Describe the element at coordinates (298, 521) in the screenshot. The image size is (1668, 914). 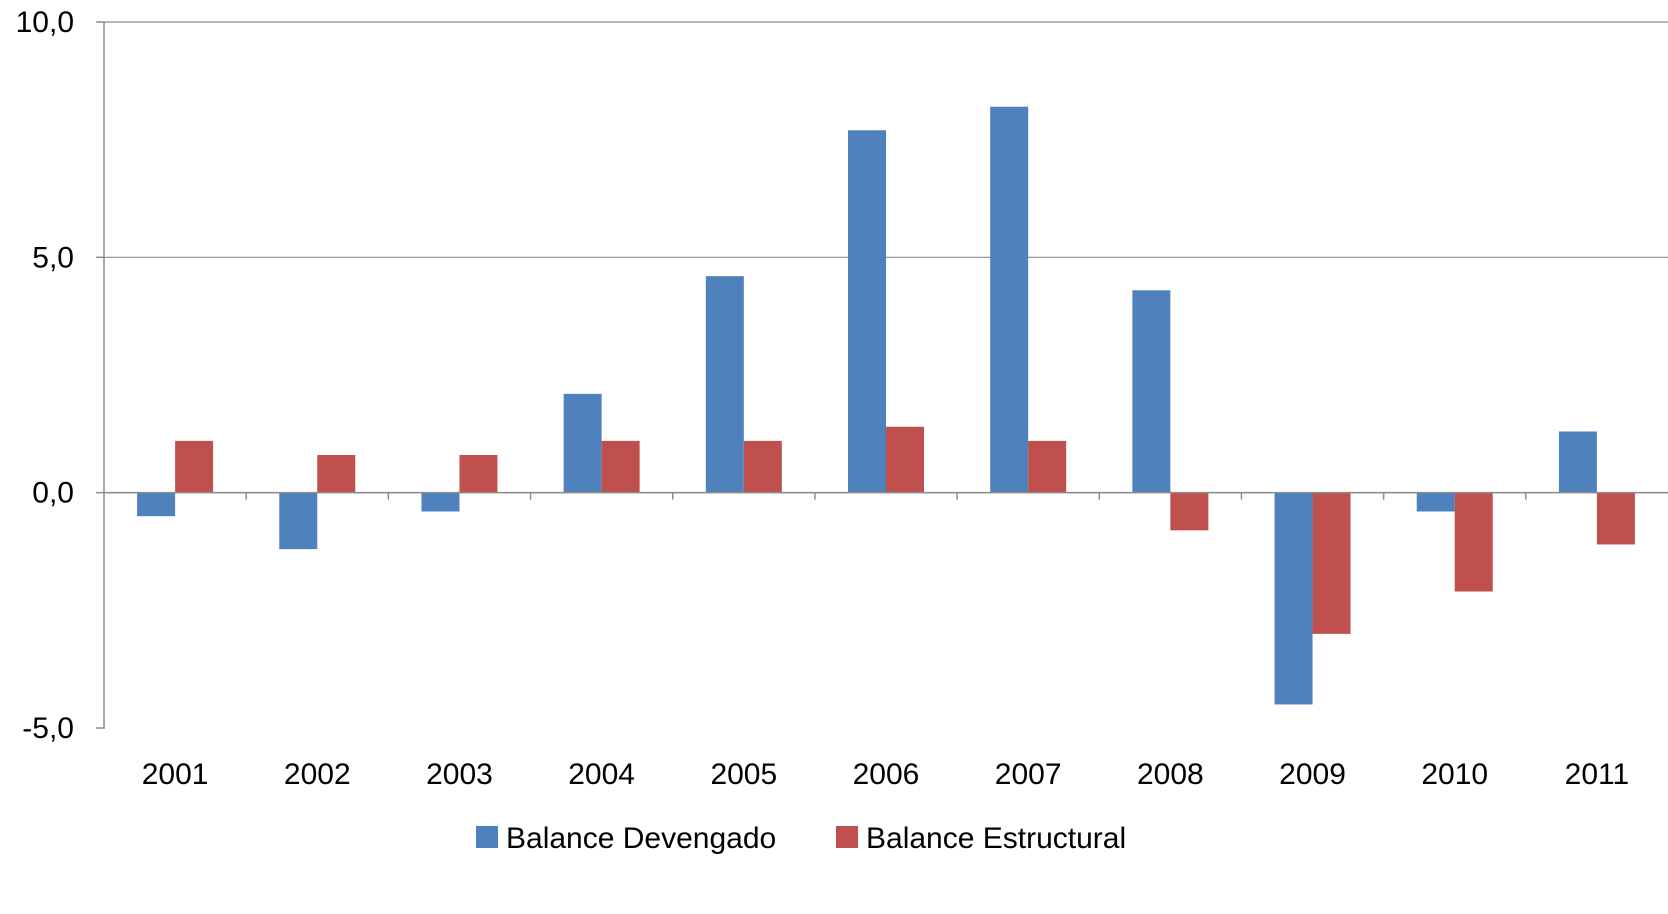
I see `bar-balance-devengado-2002` at that location.